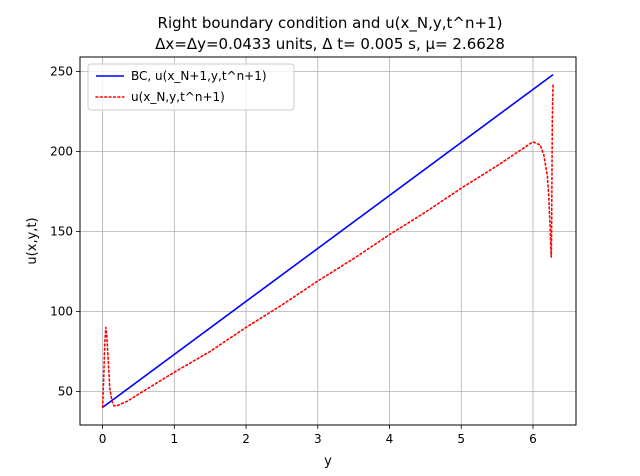 The height and width of the screenshot is (476, 640). Describe the element at coordinates (328, 461) in the screenshot. I see `x-axis-label: y` at that location.